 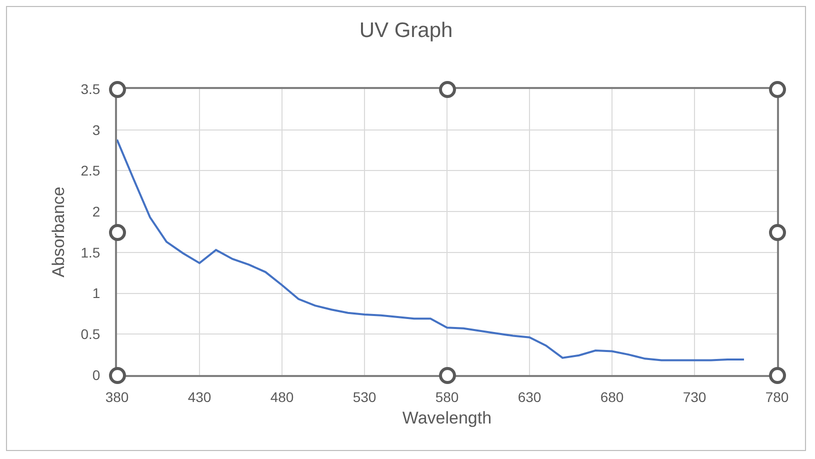 What do you see at coordinates (96, 211) in the screenshot?
I see `y-tick-label: 2` at bounding box center [96, 211].